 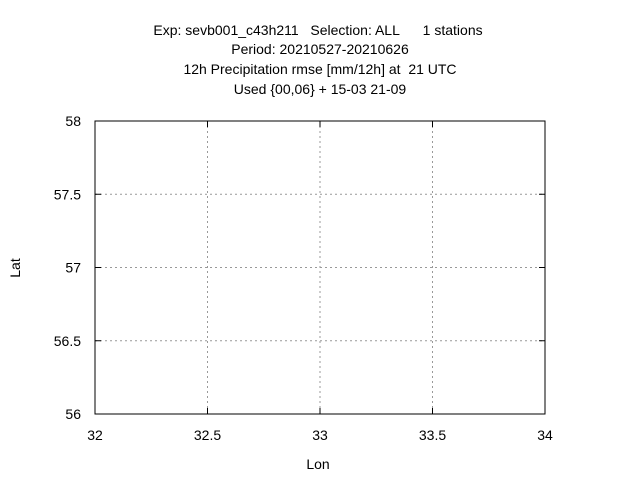 I want to click on x-tick-label: 32, so click(x=95, y=435).